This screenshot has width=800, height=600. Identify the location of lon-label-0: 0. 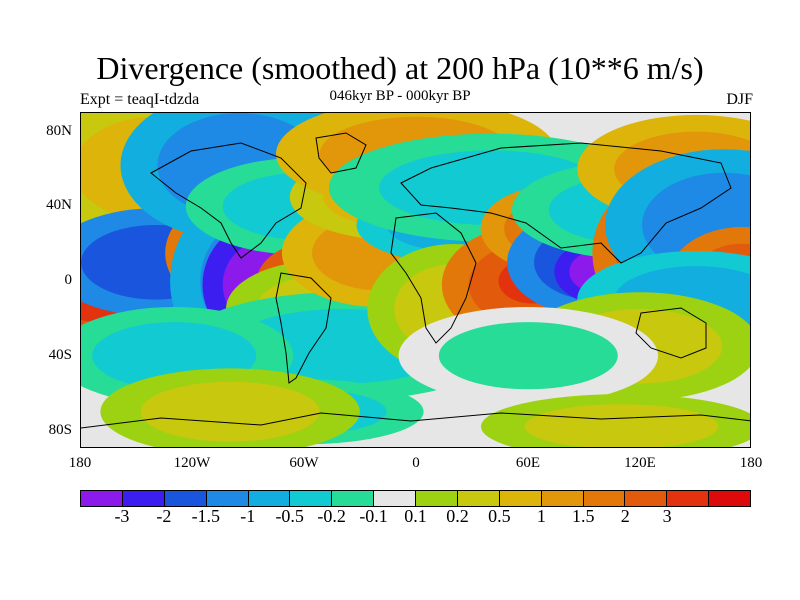
(416, 463).